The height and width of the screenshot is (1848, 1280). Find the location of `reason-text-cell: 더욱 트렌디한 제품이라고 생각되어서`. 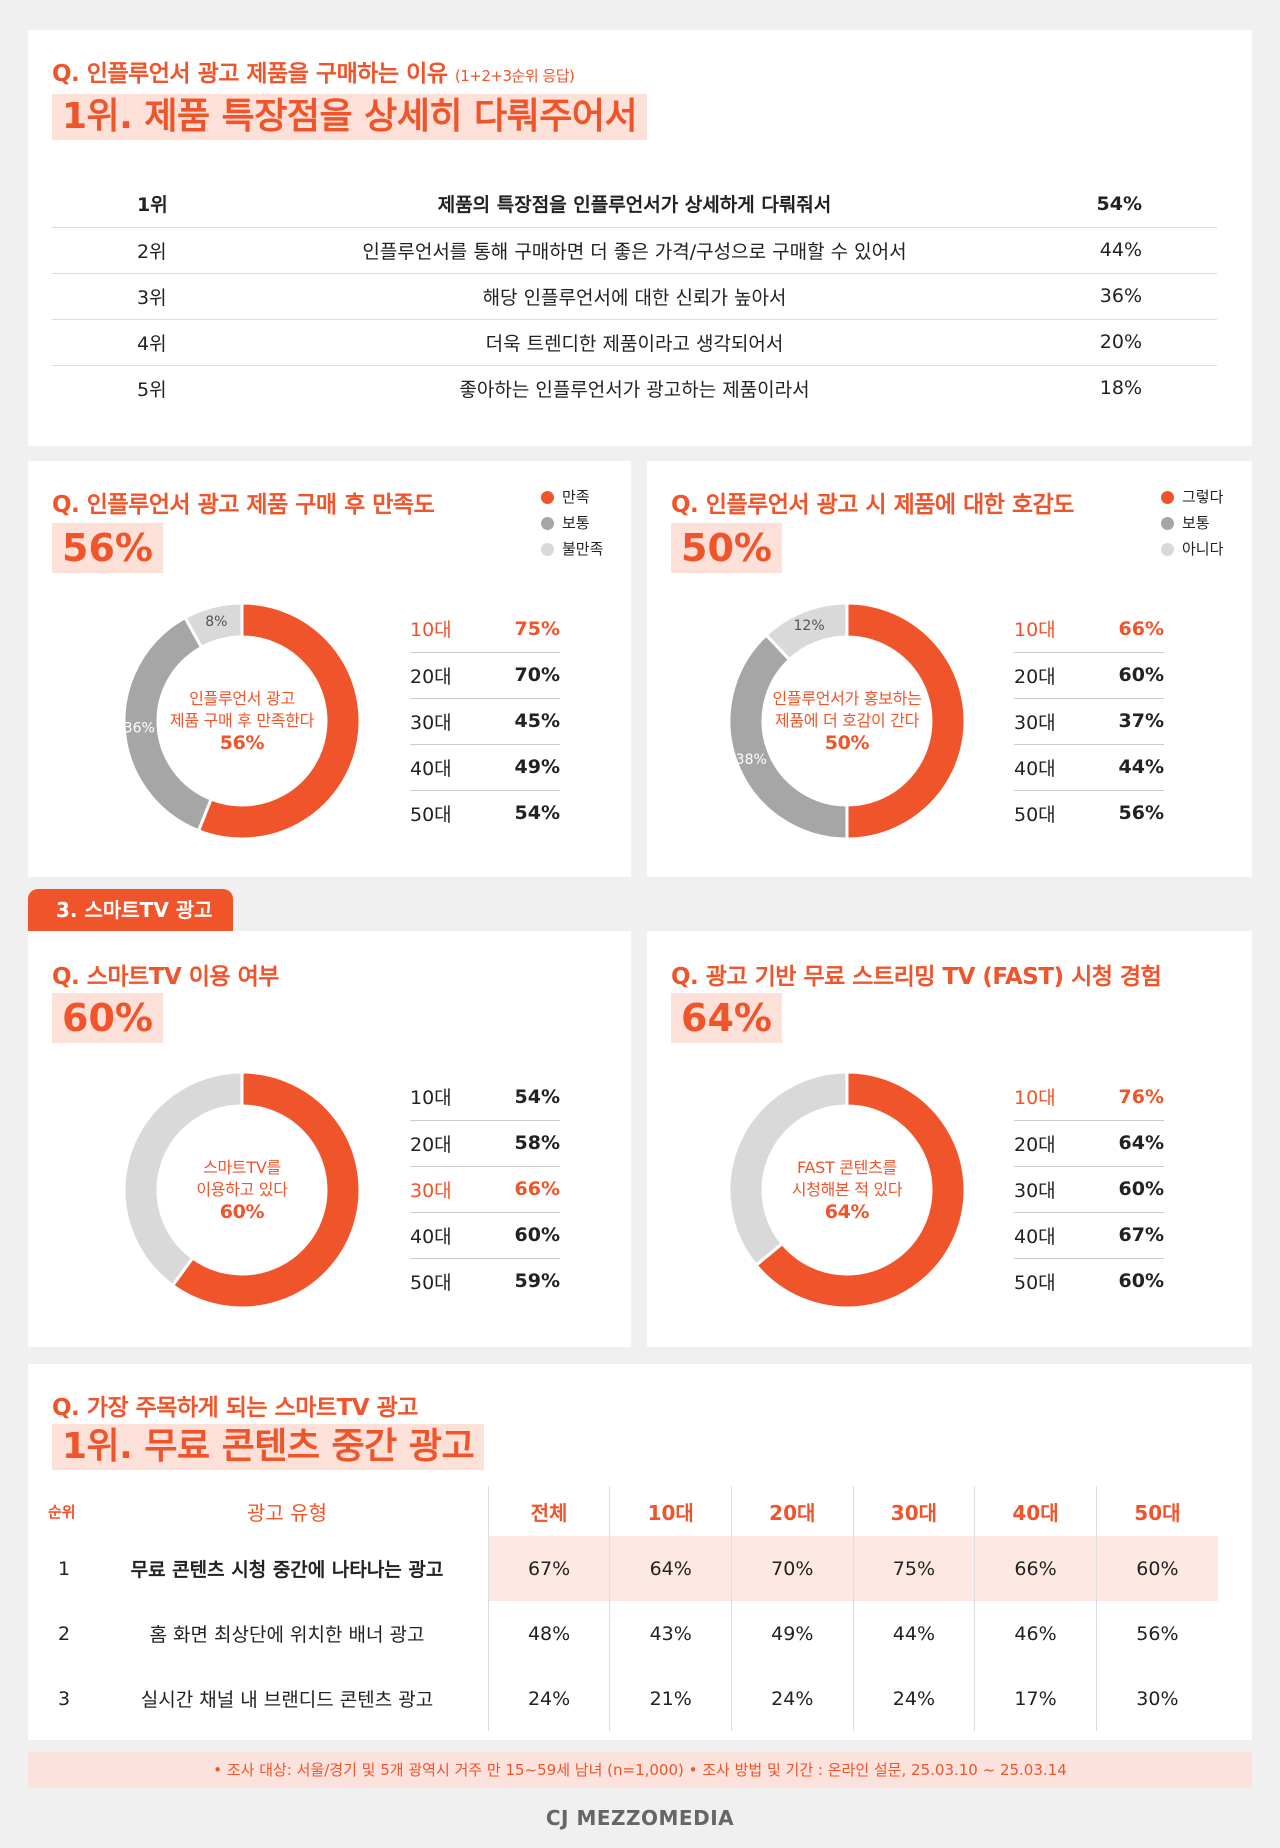

reason-text-cell: 더욱 트렌디한 제품이라고 생각되어서 is located at coordinates (634, 342).